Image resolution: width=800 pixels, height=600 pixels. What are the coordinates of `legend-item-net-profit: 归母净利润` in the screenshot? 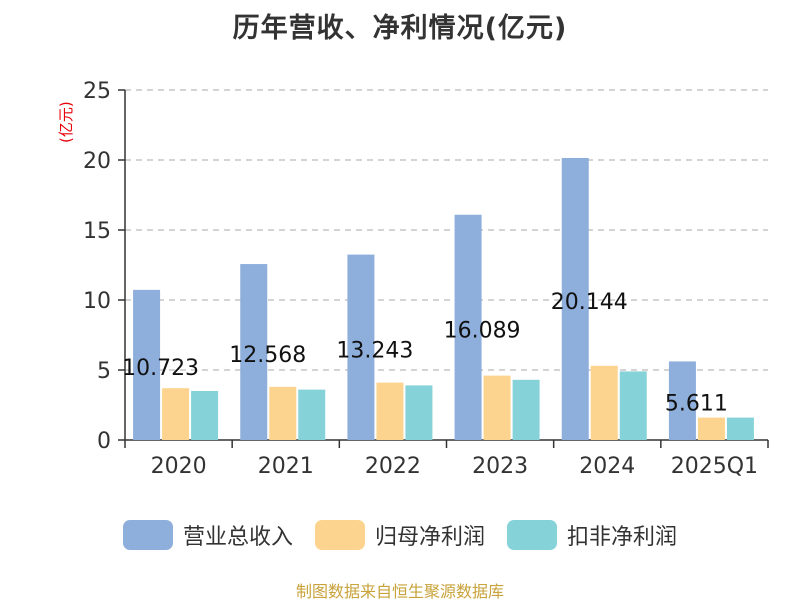 It's located at (399, 535).